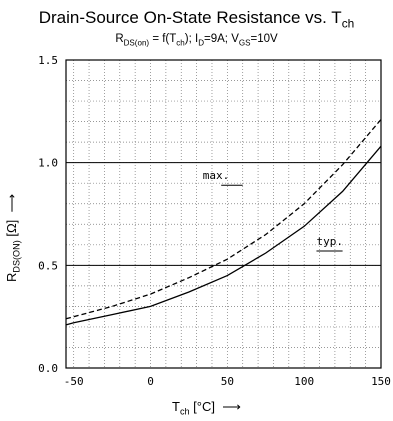  I want to click on y-tick-label: 1.0, so click(48, 163).